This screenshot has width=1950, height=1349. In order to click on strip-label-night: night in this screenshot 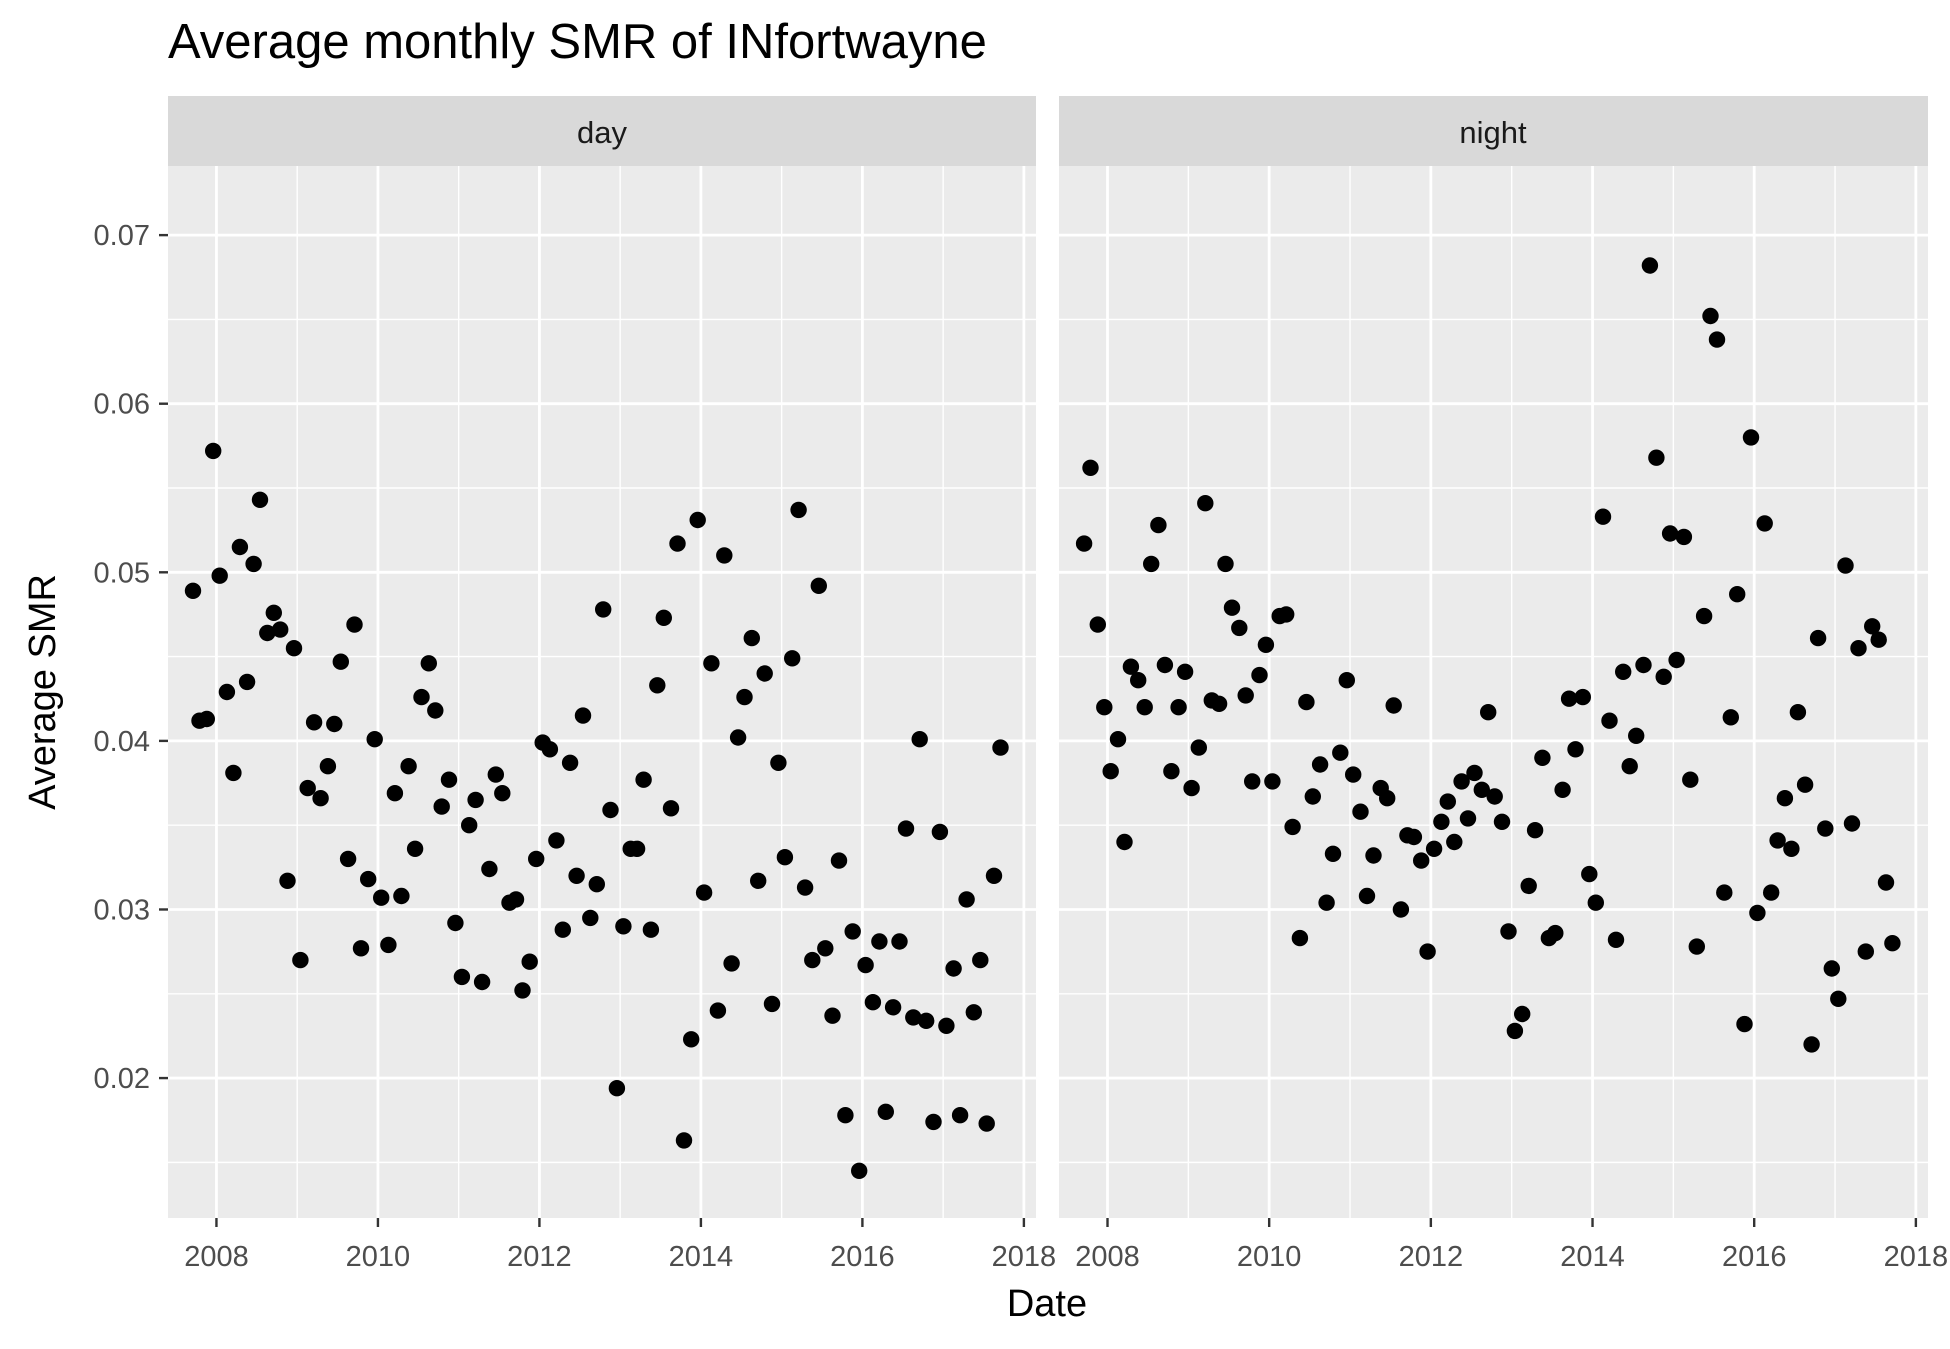, I will do `click(1493, 132)`.